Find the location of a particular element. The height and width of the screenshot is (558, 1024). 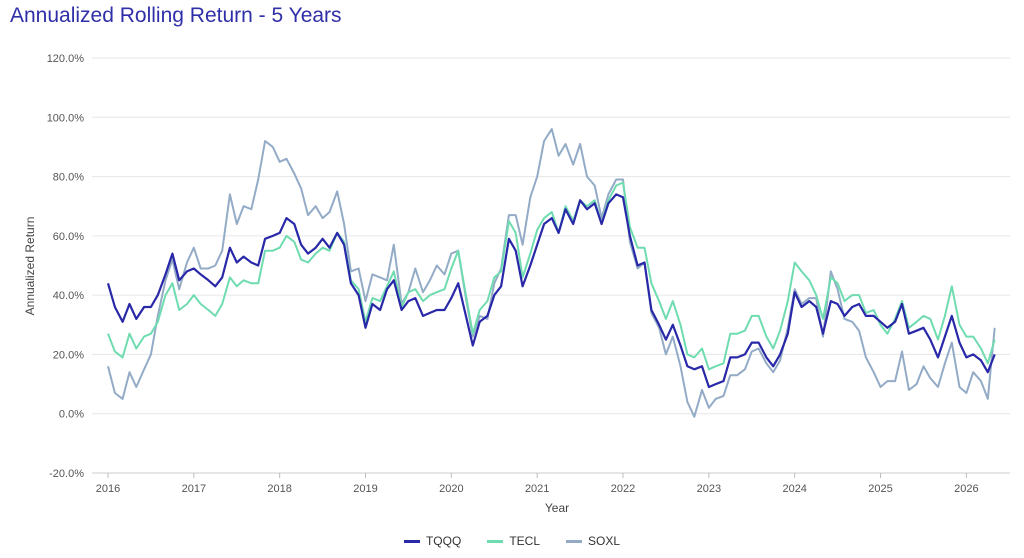

y-tick-label: 120.0% is located at coordinates (66, 59).